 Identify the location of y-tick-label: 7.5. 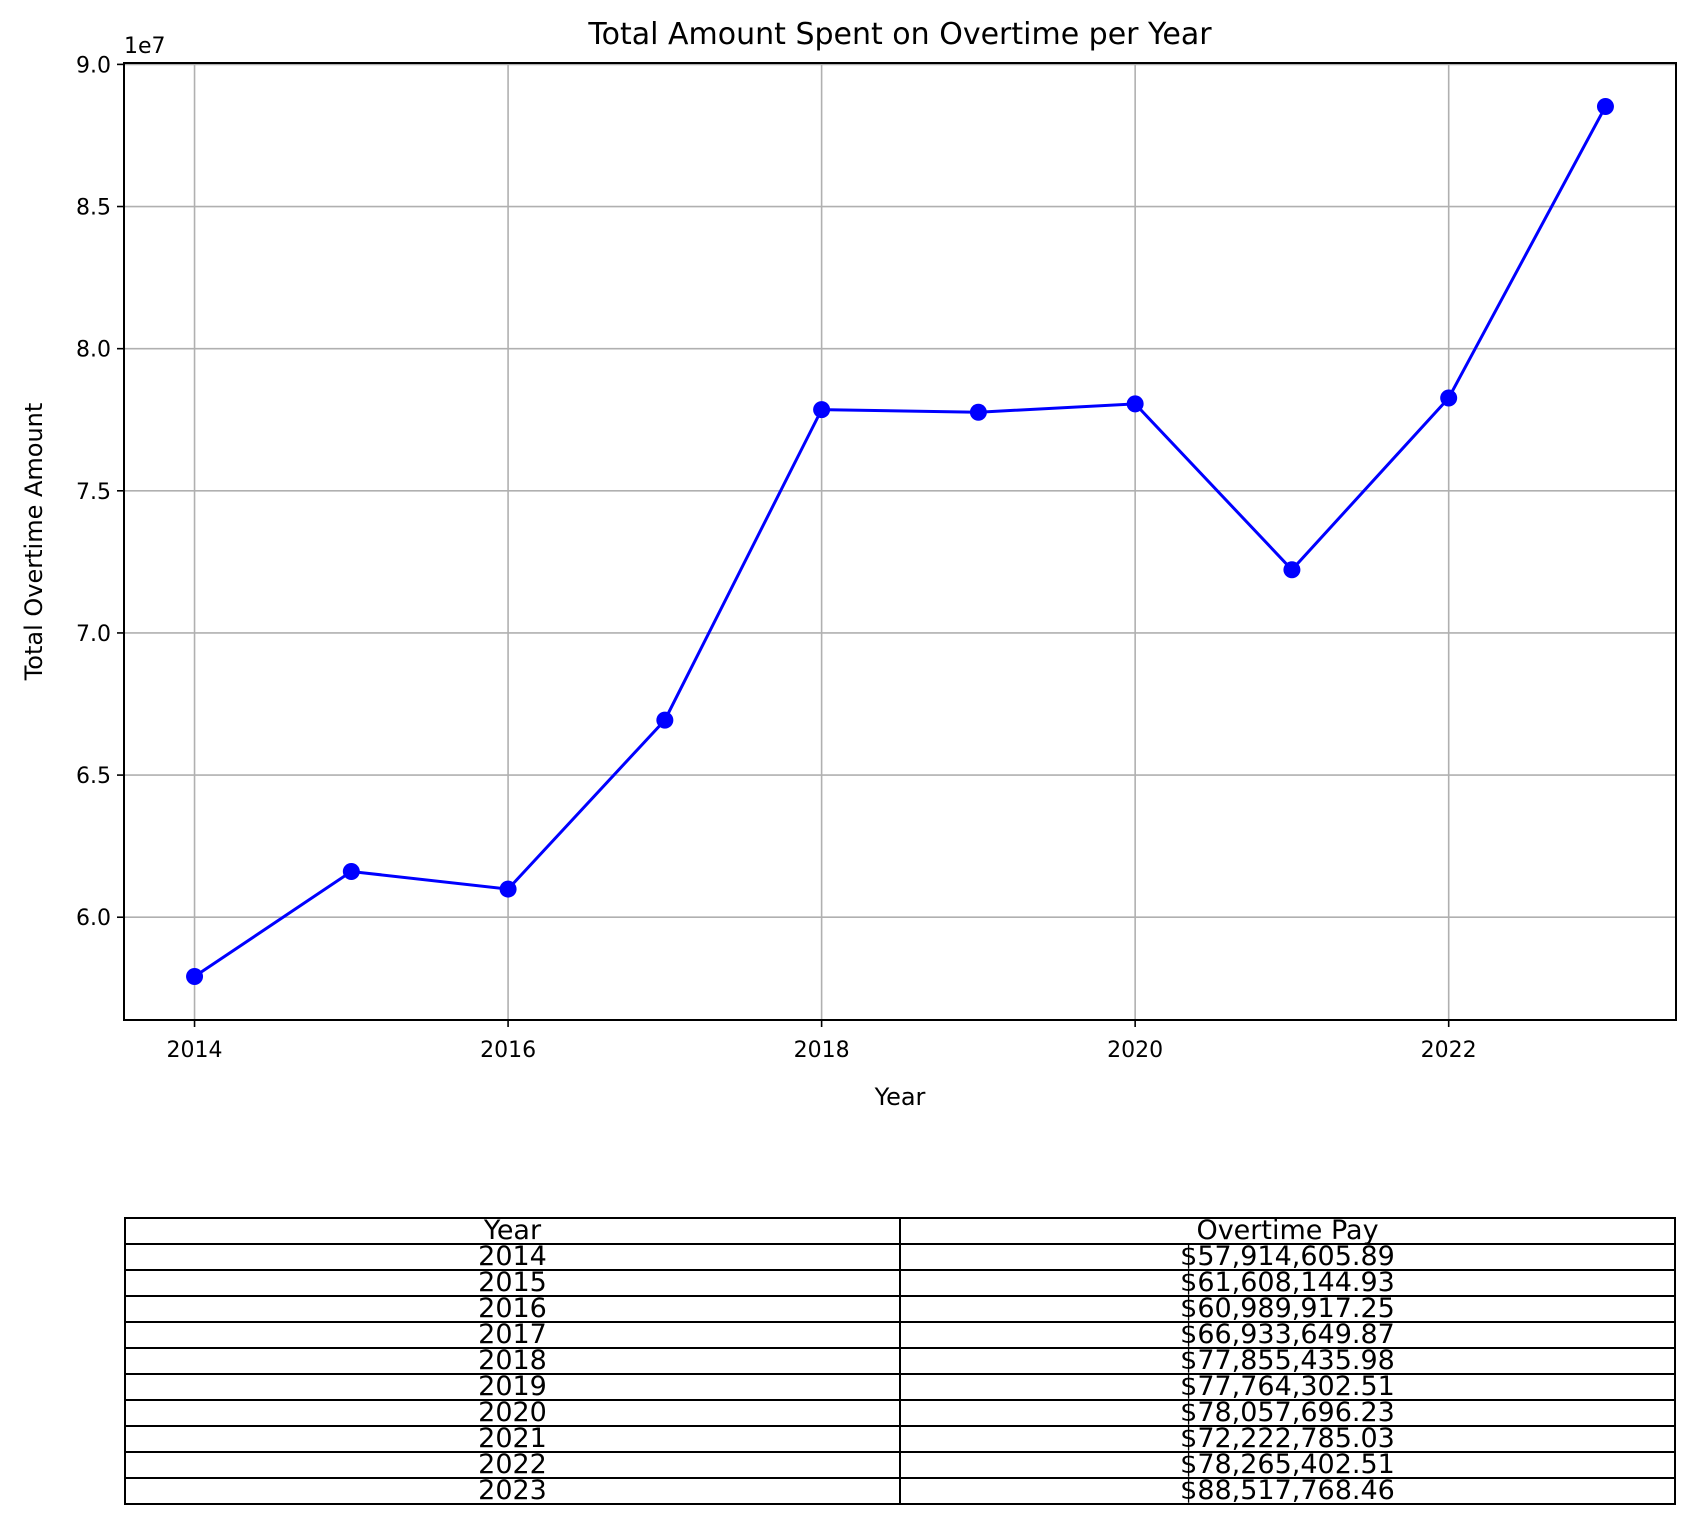
(93, 492).